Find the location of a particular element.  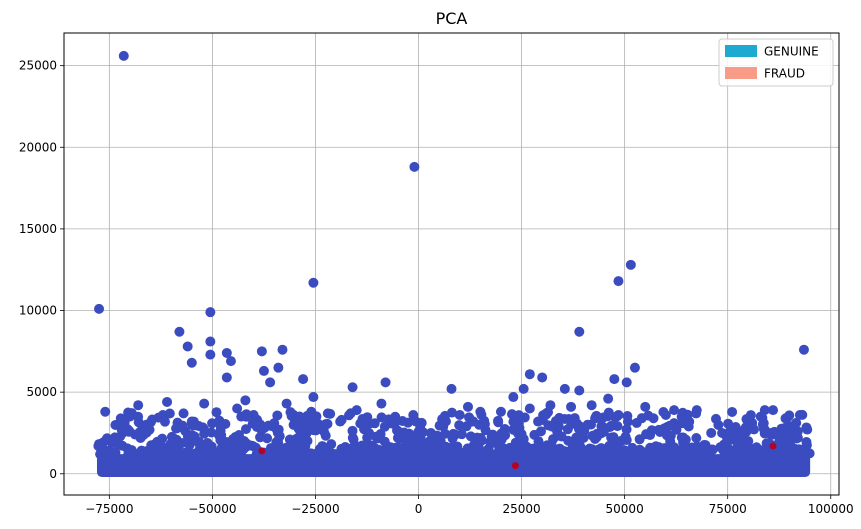

fraud-point is located at coordinates (773, 446).